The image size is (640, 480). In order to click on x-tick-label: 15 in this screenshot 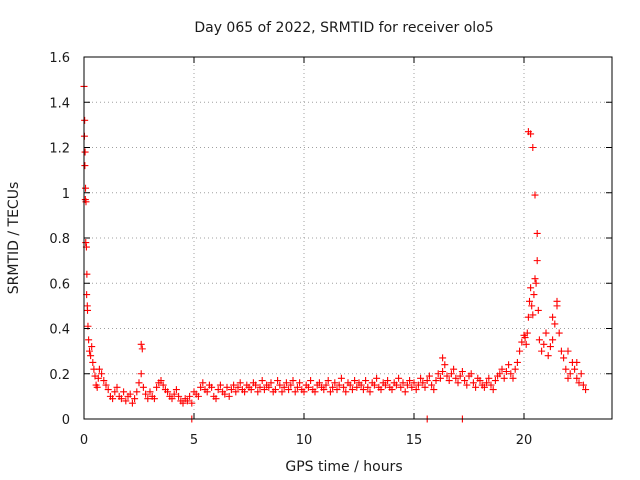, I will do `click(414, 440)`.